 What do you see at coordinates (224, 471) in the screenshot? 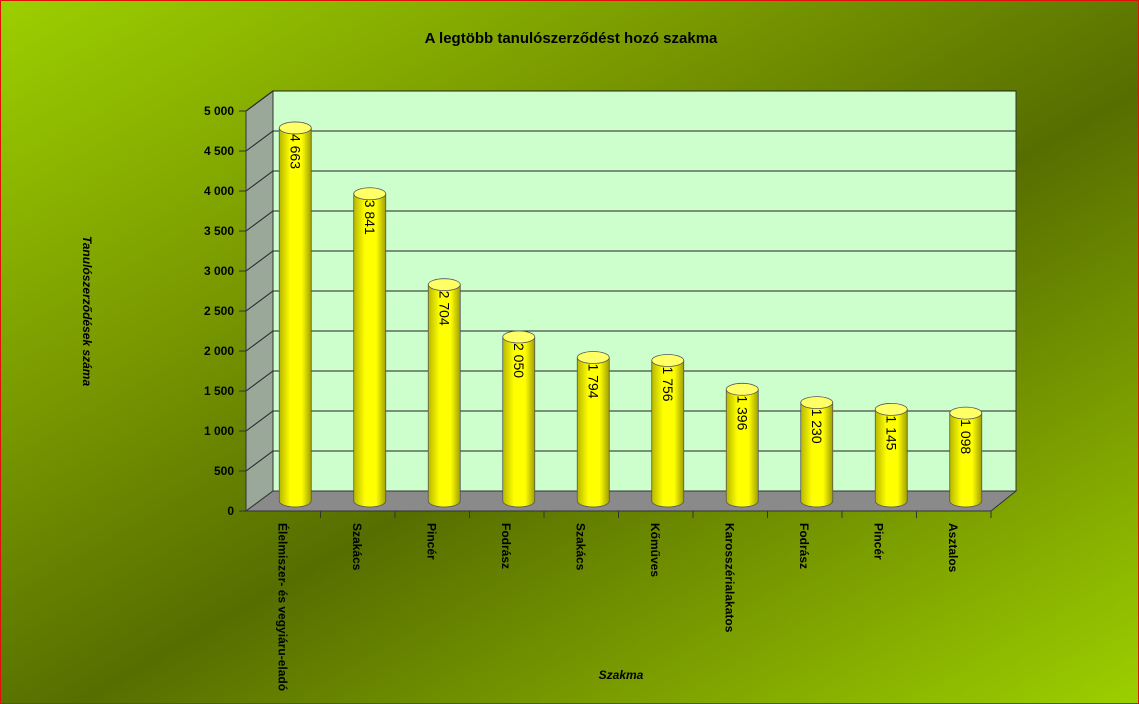
I see `y-tick-label: 500` at bounding box center [224, 471].